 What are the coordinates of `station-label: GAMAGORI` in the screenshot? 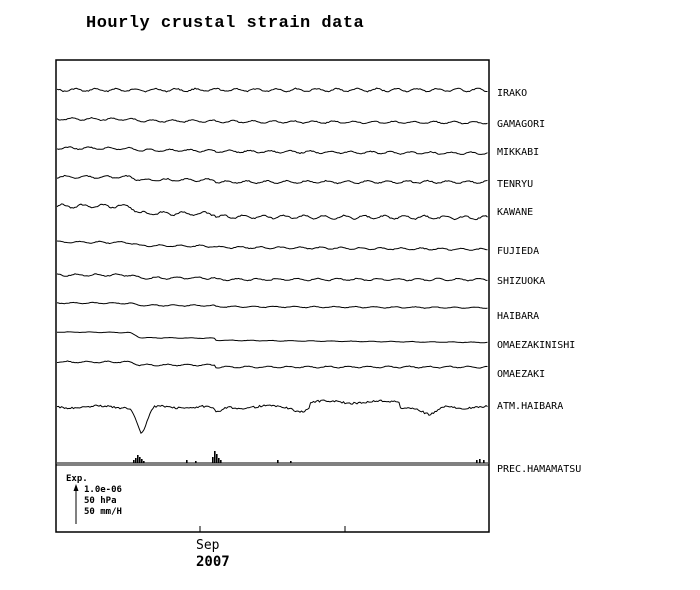 It's located at (521, 124).